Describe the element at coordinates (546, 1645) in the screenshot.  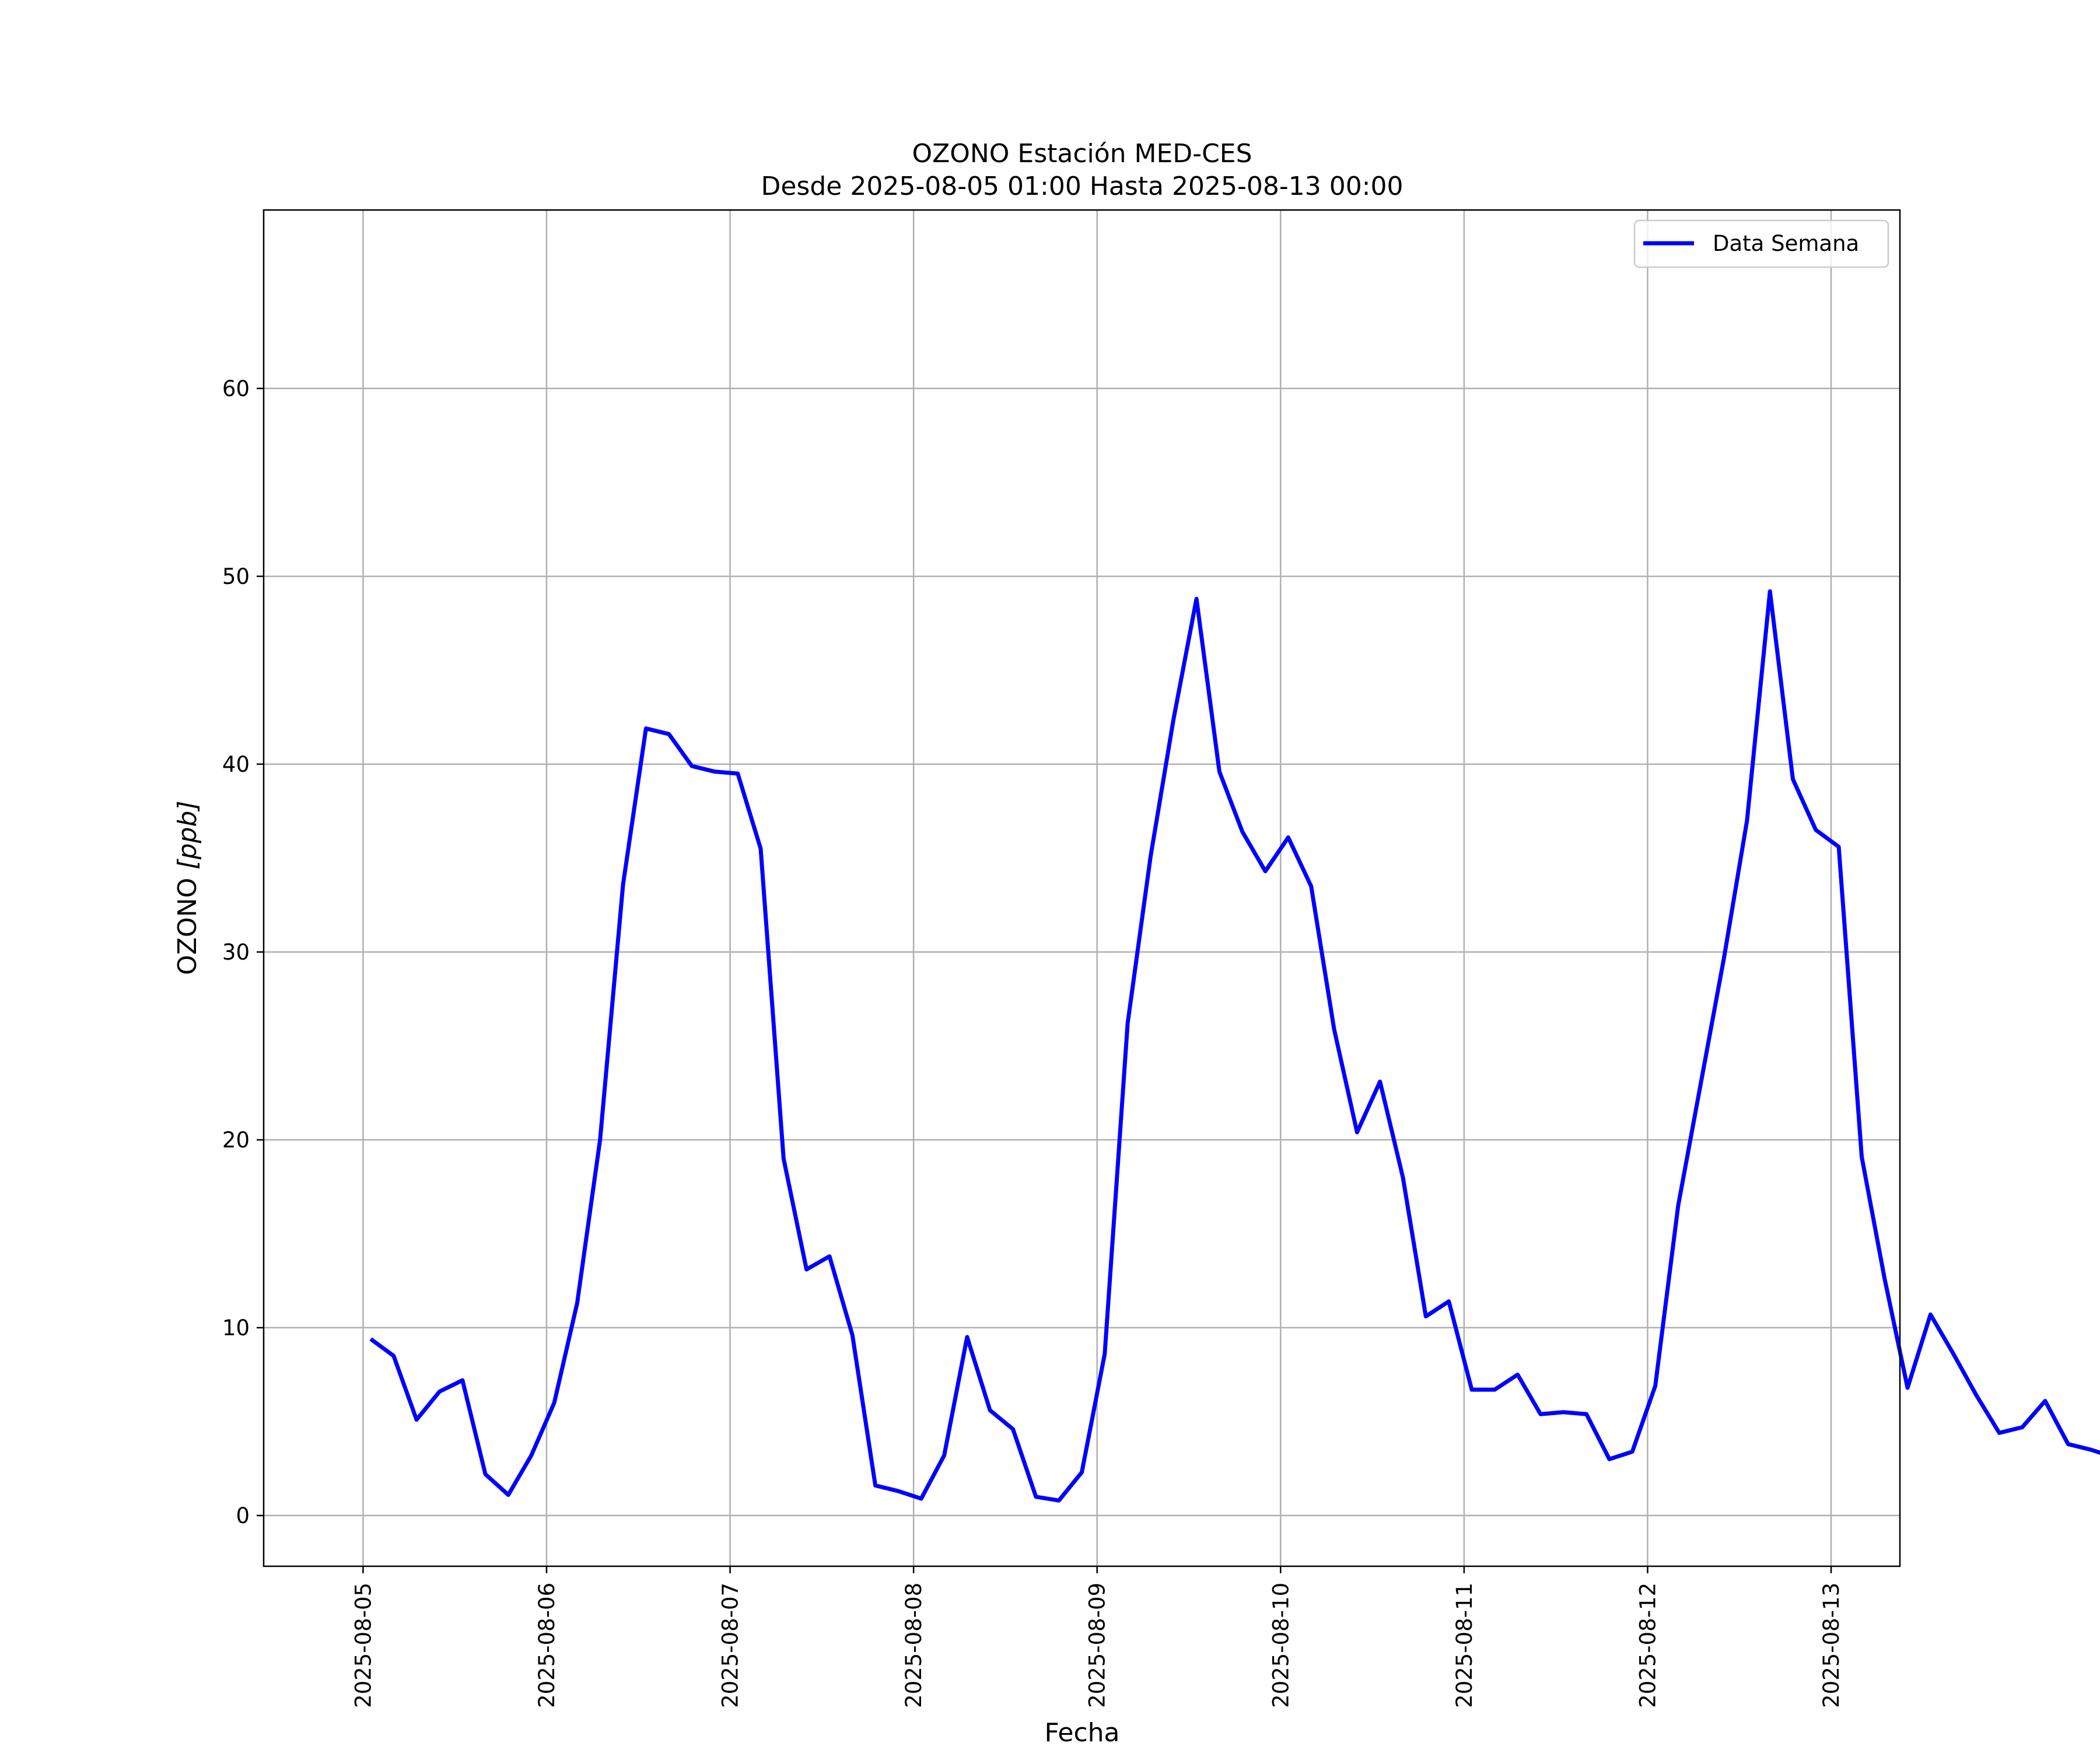
I see `x-tick-label-1: 2025-08-06` at that location.